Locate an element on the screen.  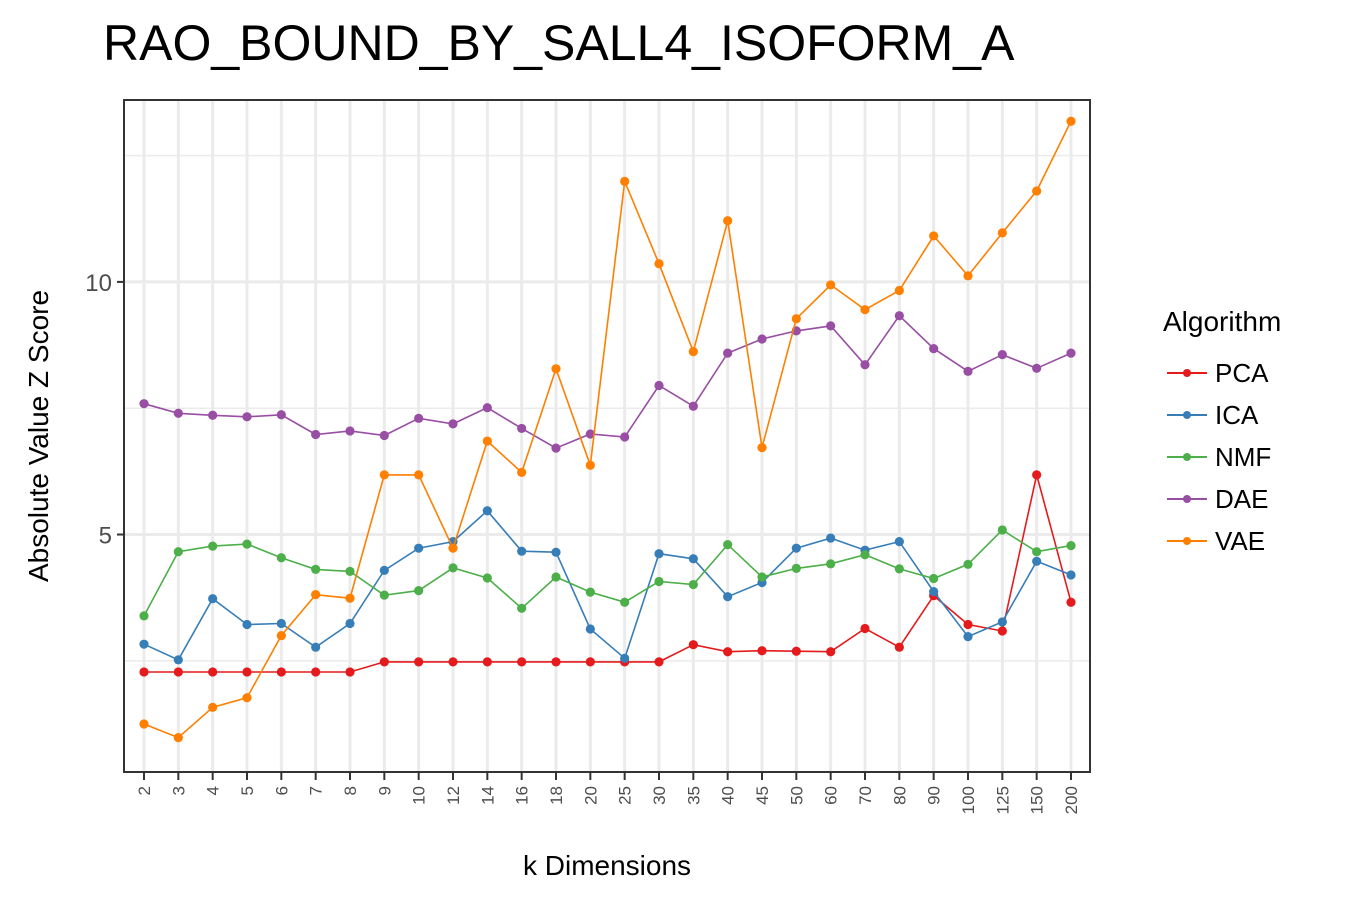
x-tick-label: 25 is located at coordinates (625, 795).